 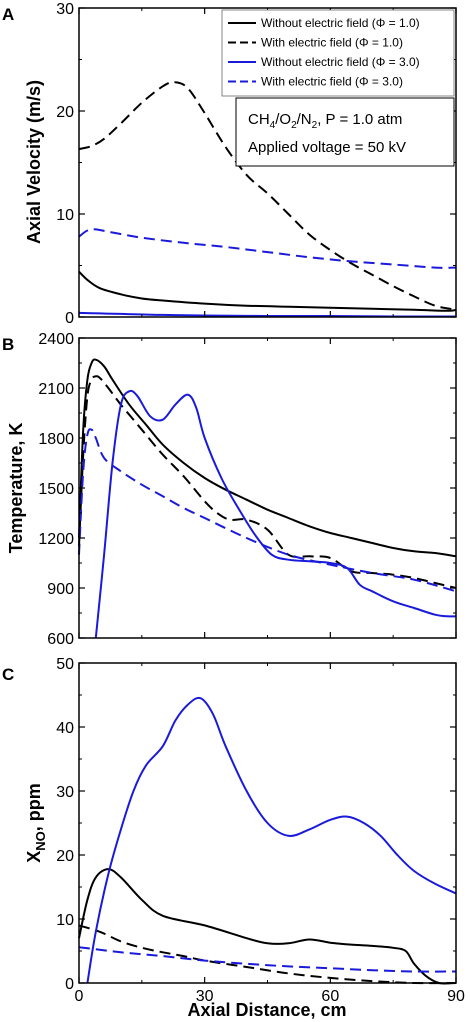 I want to click on mixture-label: CH4/O2/N2, P = 1.0 atm, so click(x=325, y=121).